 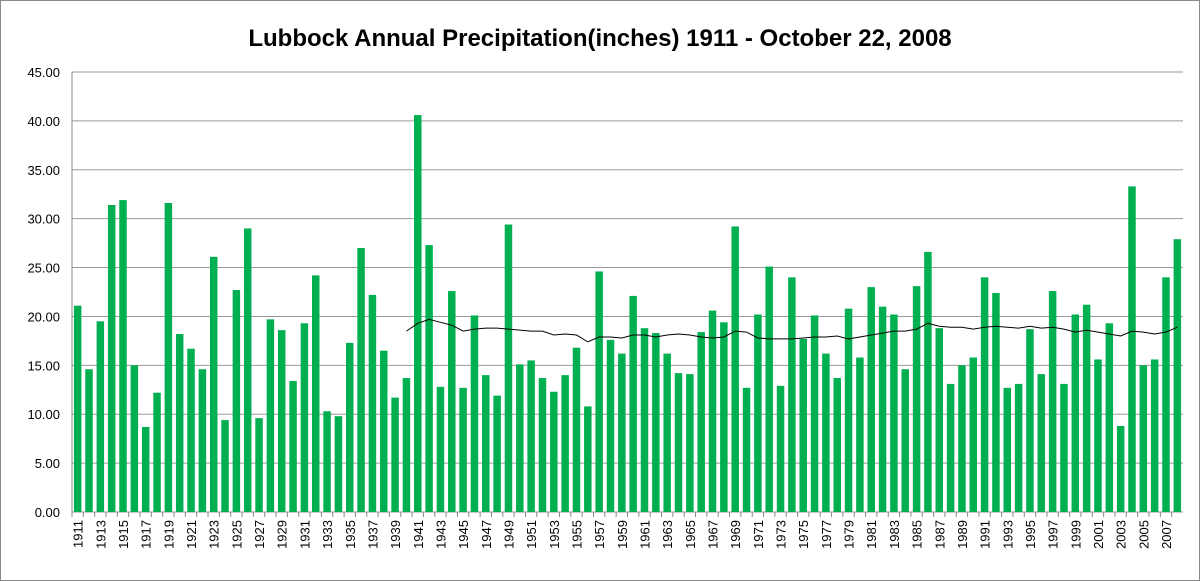 I want to click on x-tick-label: 1923, so click(x=214, y=534).